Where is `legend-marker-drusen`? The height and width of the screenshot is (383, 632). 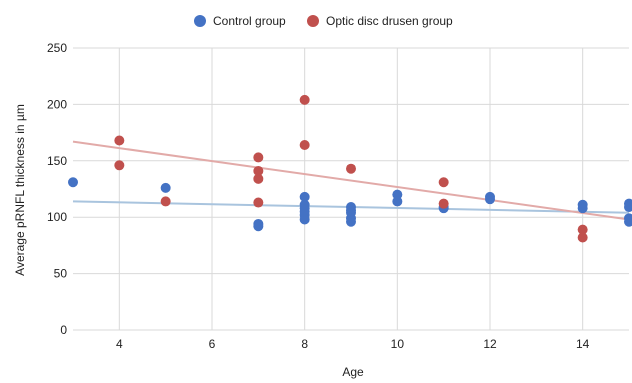
legend-marker-drusen is located at coordinates (313, 21).